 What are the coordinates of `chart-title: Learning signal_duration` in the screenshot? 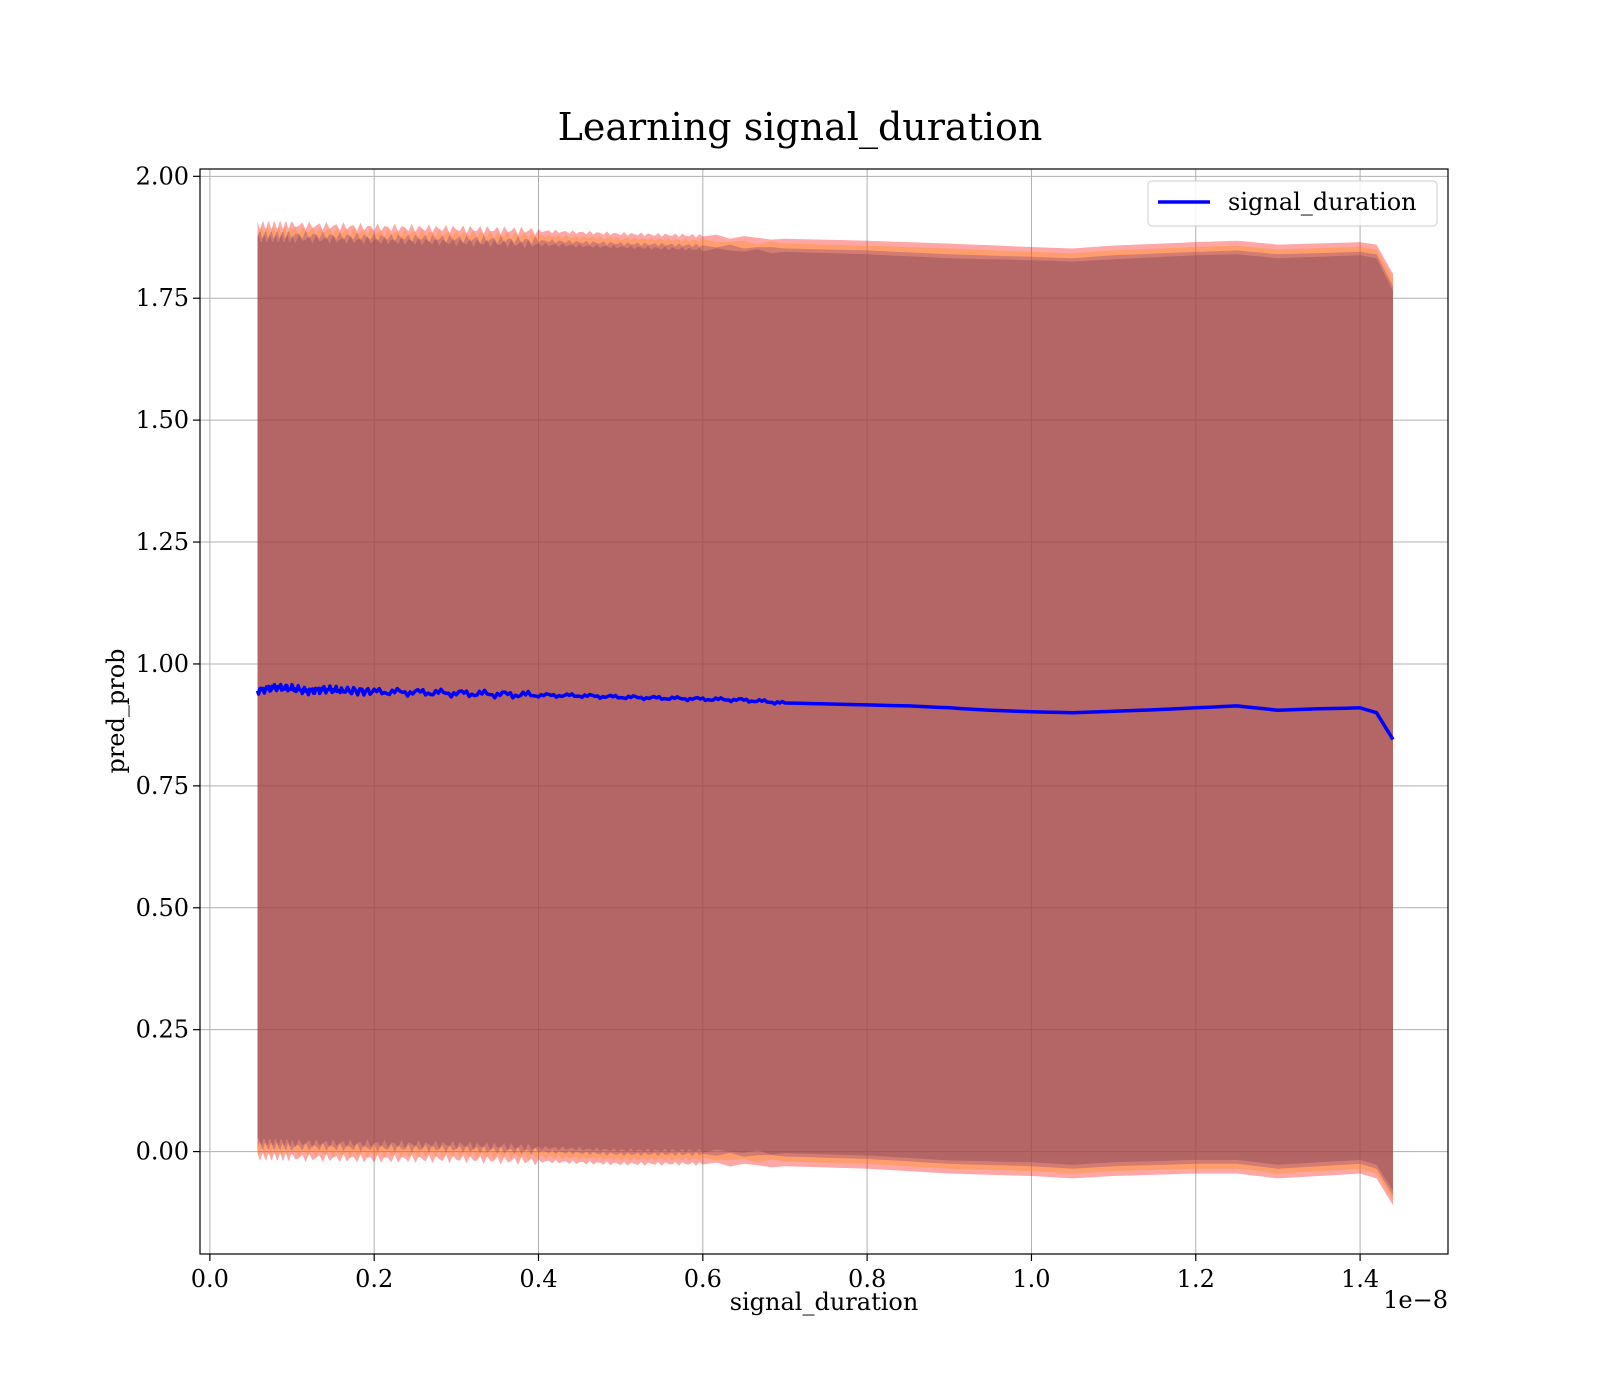 It's located at (800, 127).